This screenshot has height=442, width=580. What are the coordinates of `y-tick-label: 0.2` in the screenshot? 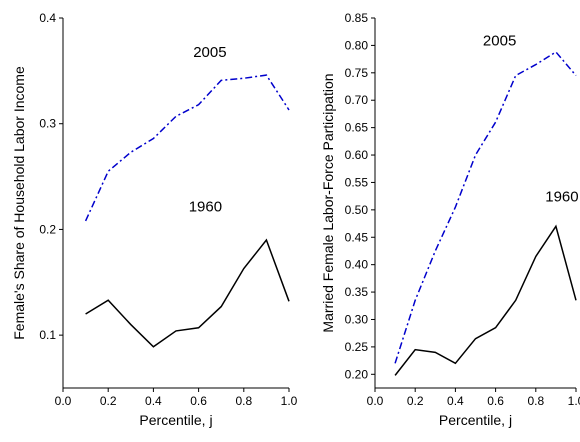 It's located at (47, 229).